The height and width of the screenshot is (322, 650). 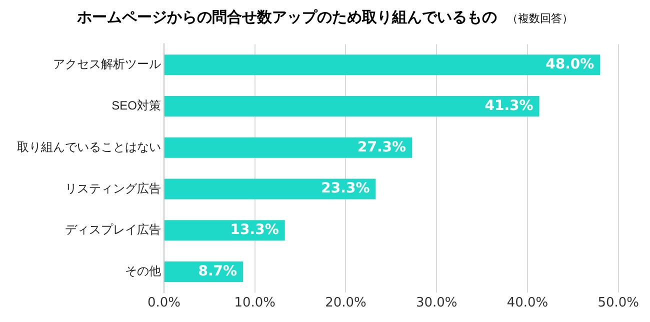 What do you see at coordinates (570, 64) in the screenshot?
I see `data-label: 48.0%` at bounding box center [570, 64].